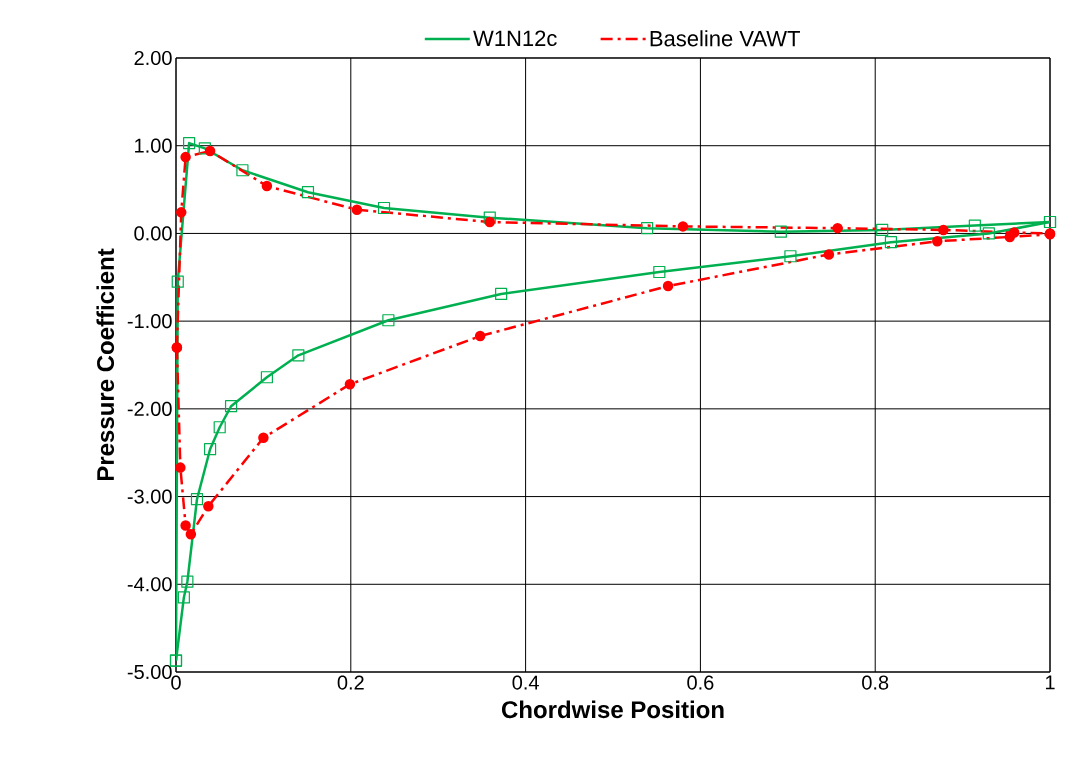 The image size is (1065, 771). What do you see at coordinates (1050, 682) in the screenshot?
I see `x-tick-label: 1` at bounding box center [1050, 682].